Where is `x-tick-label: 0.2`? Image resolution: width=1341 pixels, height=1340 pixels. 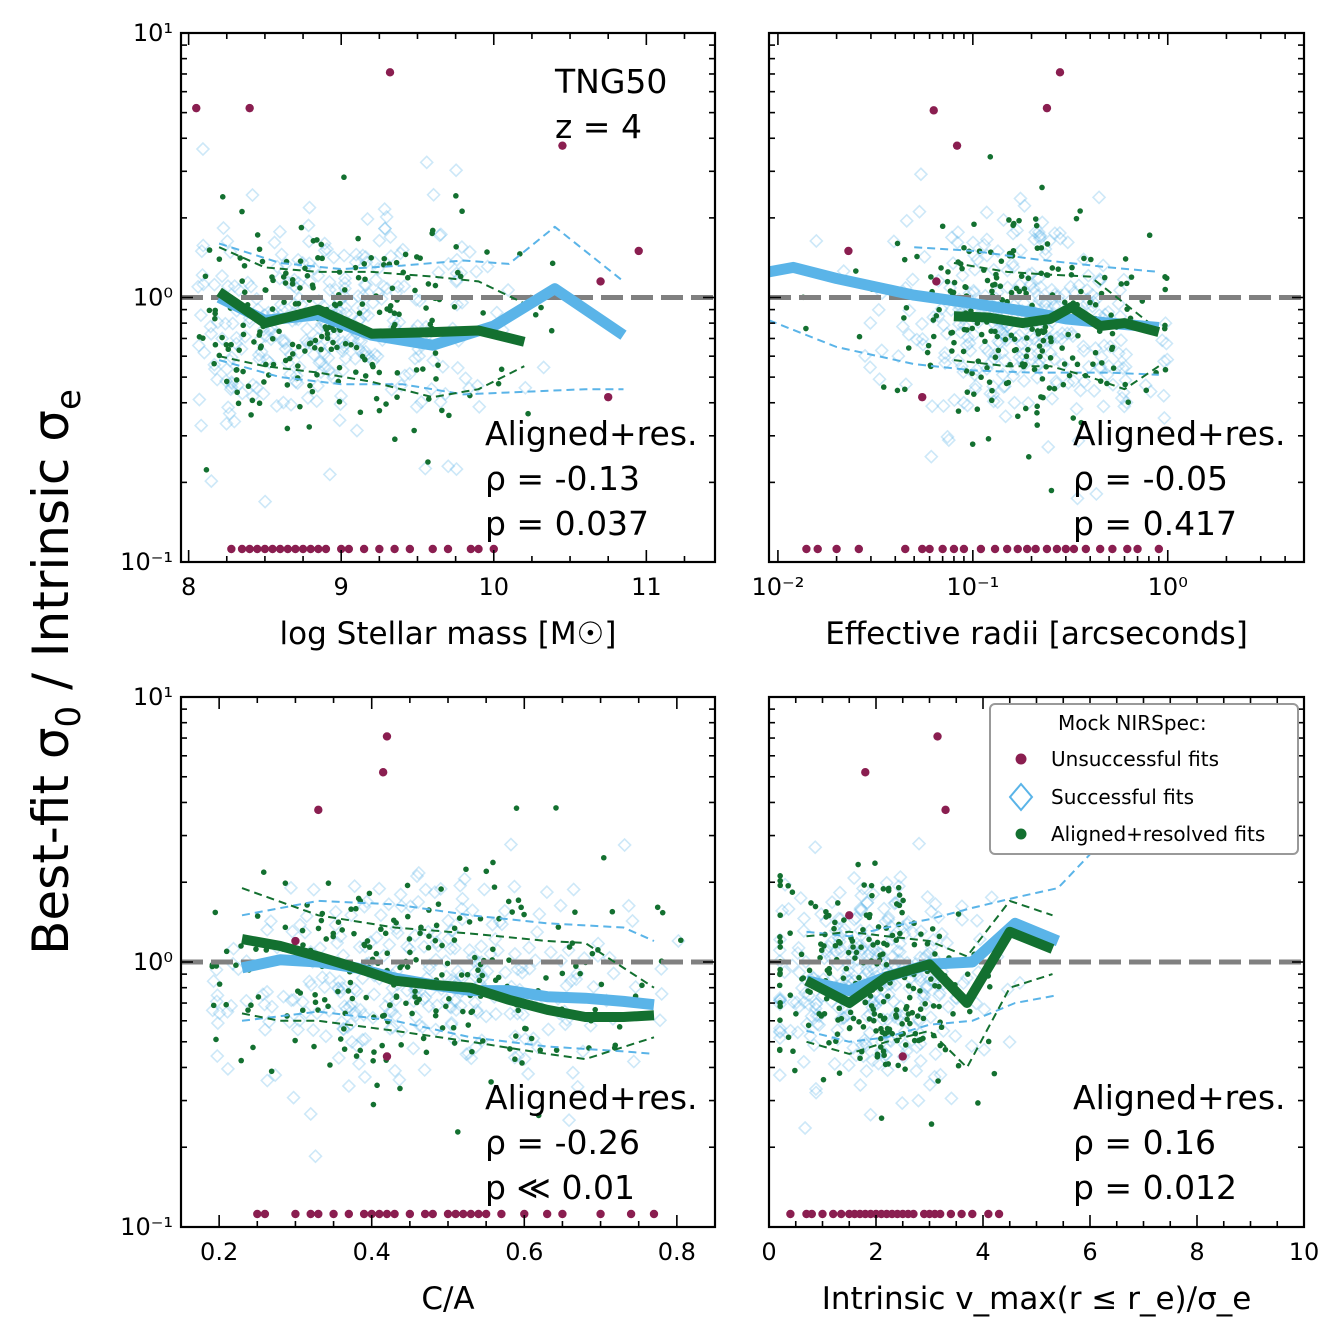
x-tick-label: 0.2 is located at coordinates (219, 1252).